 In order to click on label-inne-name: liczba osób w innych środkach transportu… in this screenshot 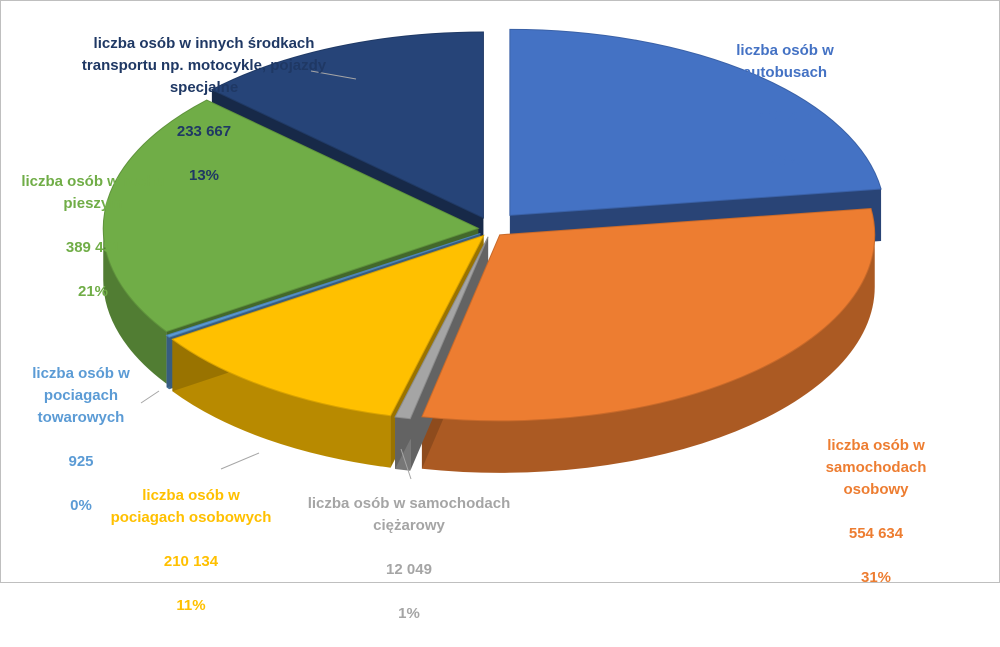, I will do `click(204, 65)`.